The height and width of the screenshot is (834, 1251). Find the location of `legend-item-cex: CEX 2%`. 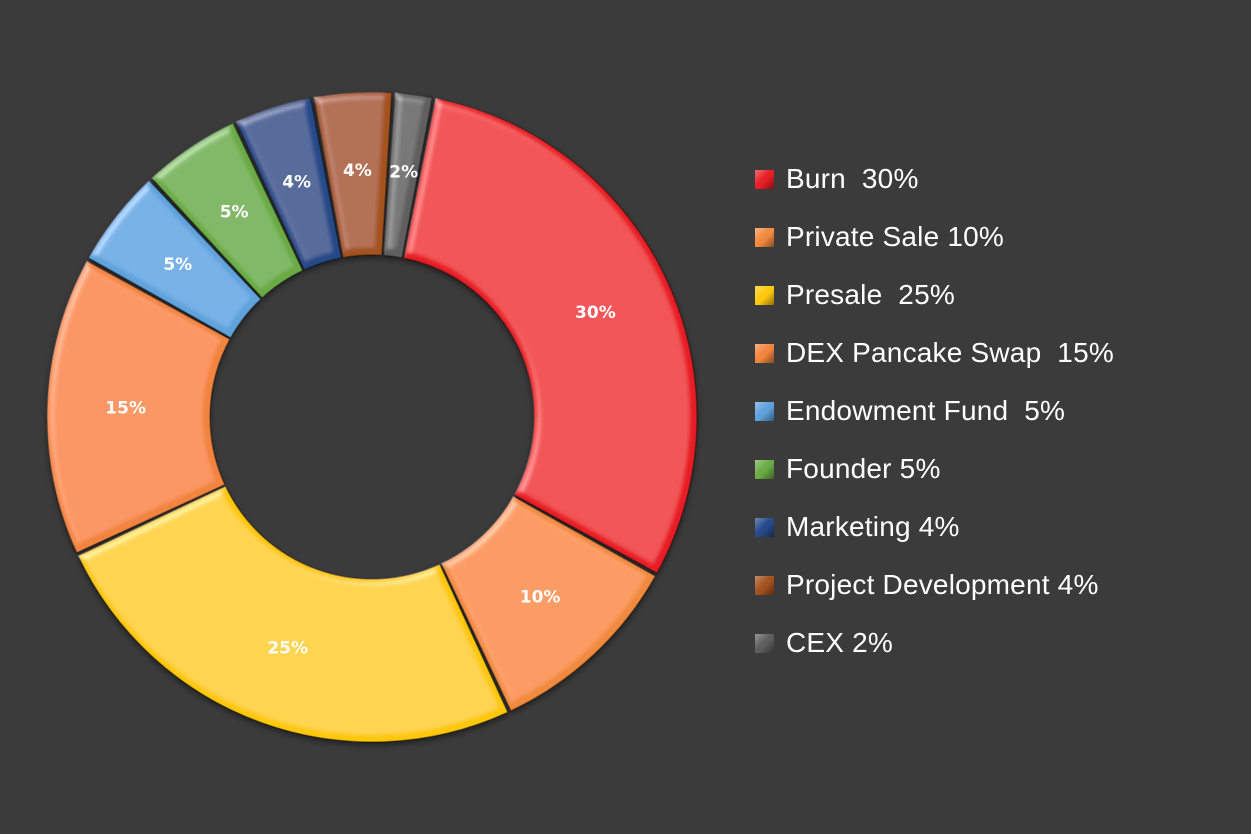

legend-item-cex: CEX 2% is located at coordinates (995, 643).